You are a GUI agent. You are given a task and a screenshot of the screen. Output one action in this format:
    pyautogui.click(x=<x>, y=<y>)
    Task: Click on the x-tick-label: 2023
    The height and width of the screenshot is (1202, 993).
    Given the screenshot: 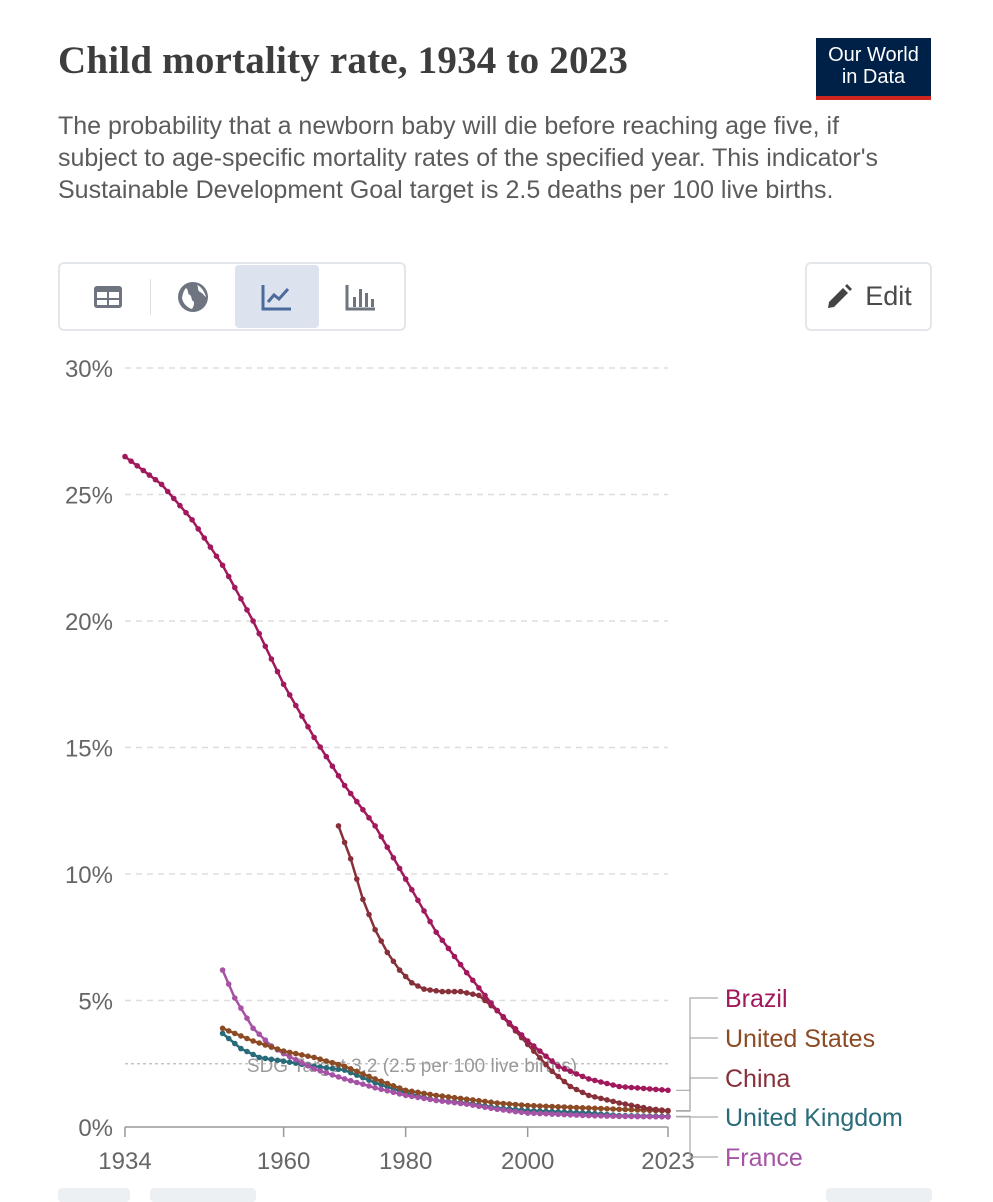 What is the action you would take?
    pyautogui.click(x=667, y=1161)
    